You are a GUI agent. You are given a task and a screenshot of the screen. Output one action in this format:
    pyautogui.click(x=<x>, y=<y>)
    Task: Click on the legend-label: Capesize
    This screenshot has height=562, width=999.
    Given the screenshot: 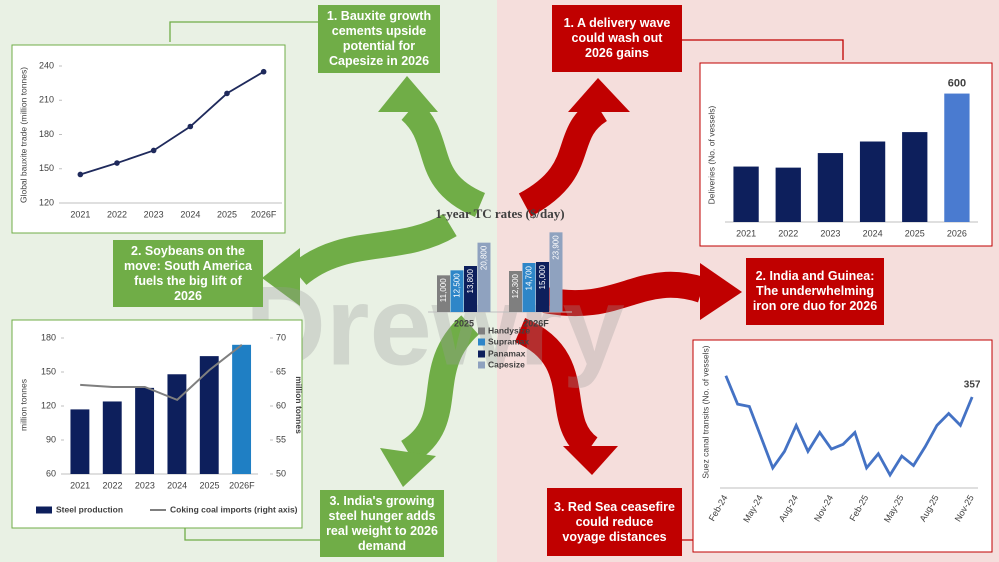 What is the action you would take?
    pyautogui.click(x=506, y=364)
    